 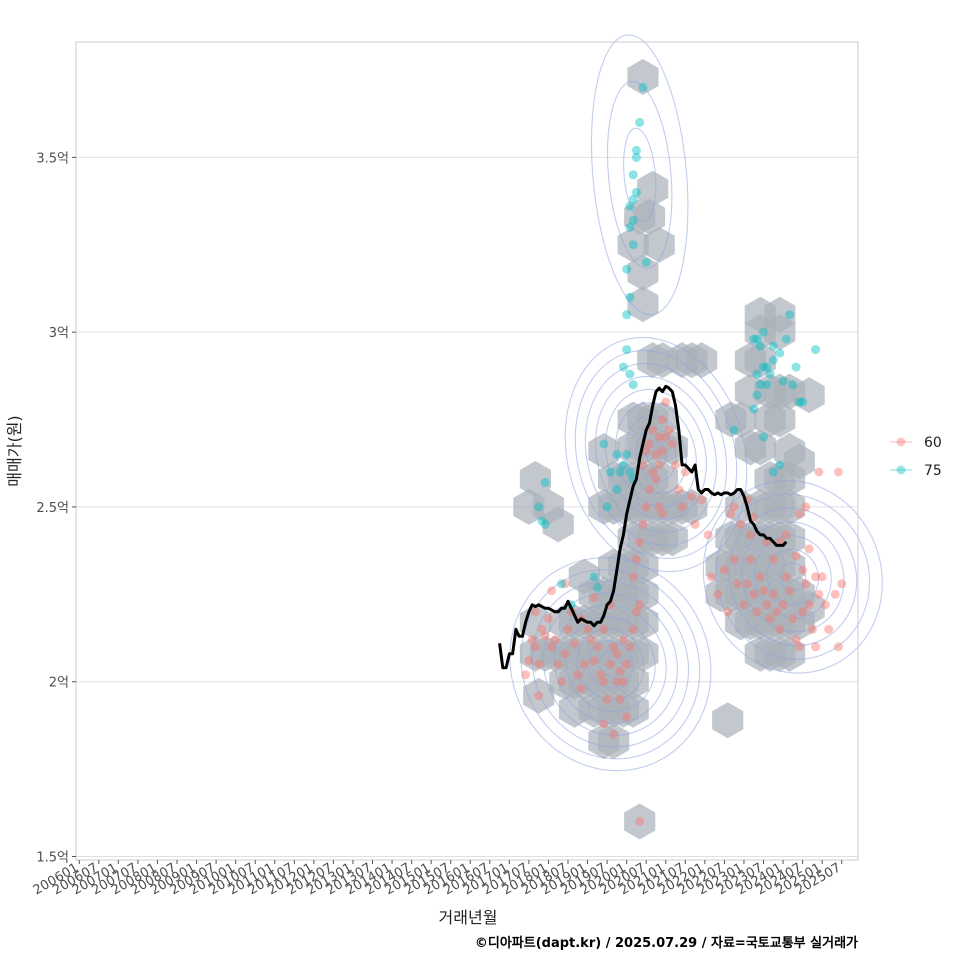 What do you see at coordinates (52, 158) in the screenshot?
I see `y-tick-label: 3.5억` at bounding box center [52, 158].